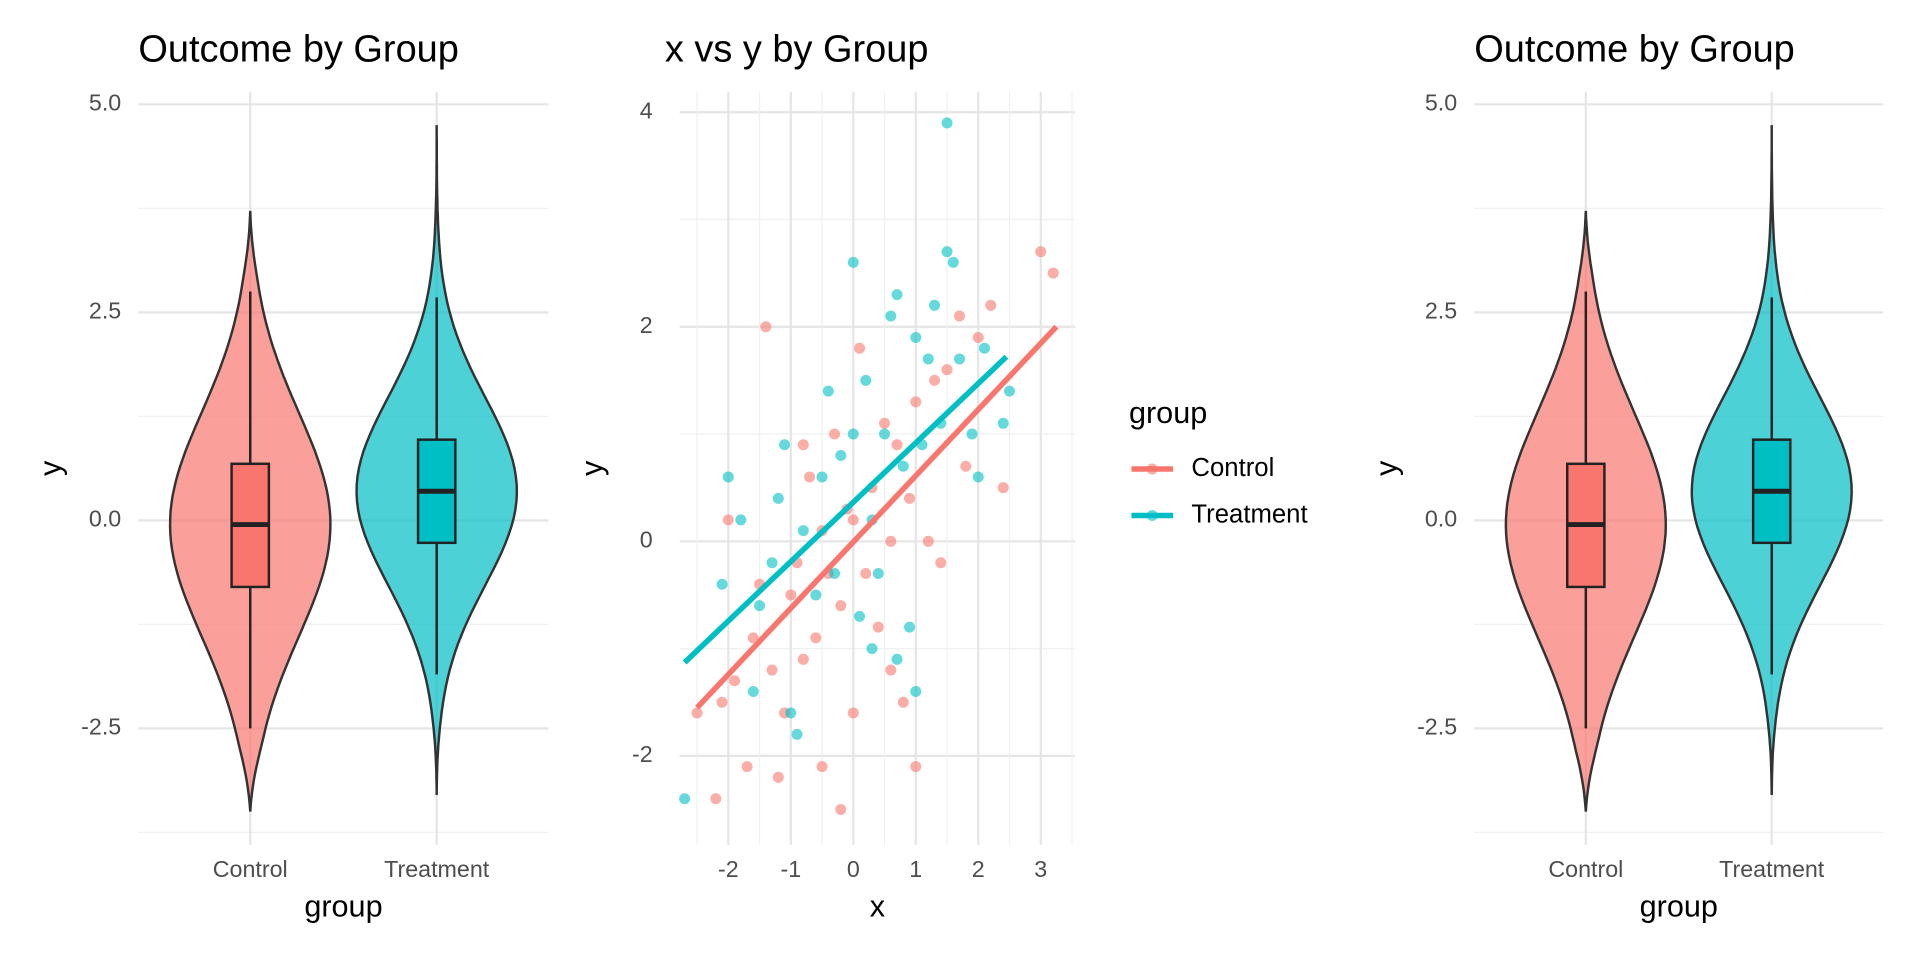 The width and height of the screenshot is (1920, 960). What do you see at coordinates (1232, 468) in the screenshot?
I see `legend-label: Control` at bounding box center [1232, 468].